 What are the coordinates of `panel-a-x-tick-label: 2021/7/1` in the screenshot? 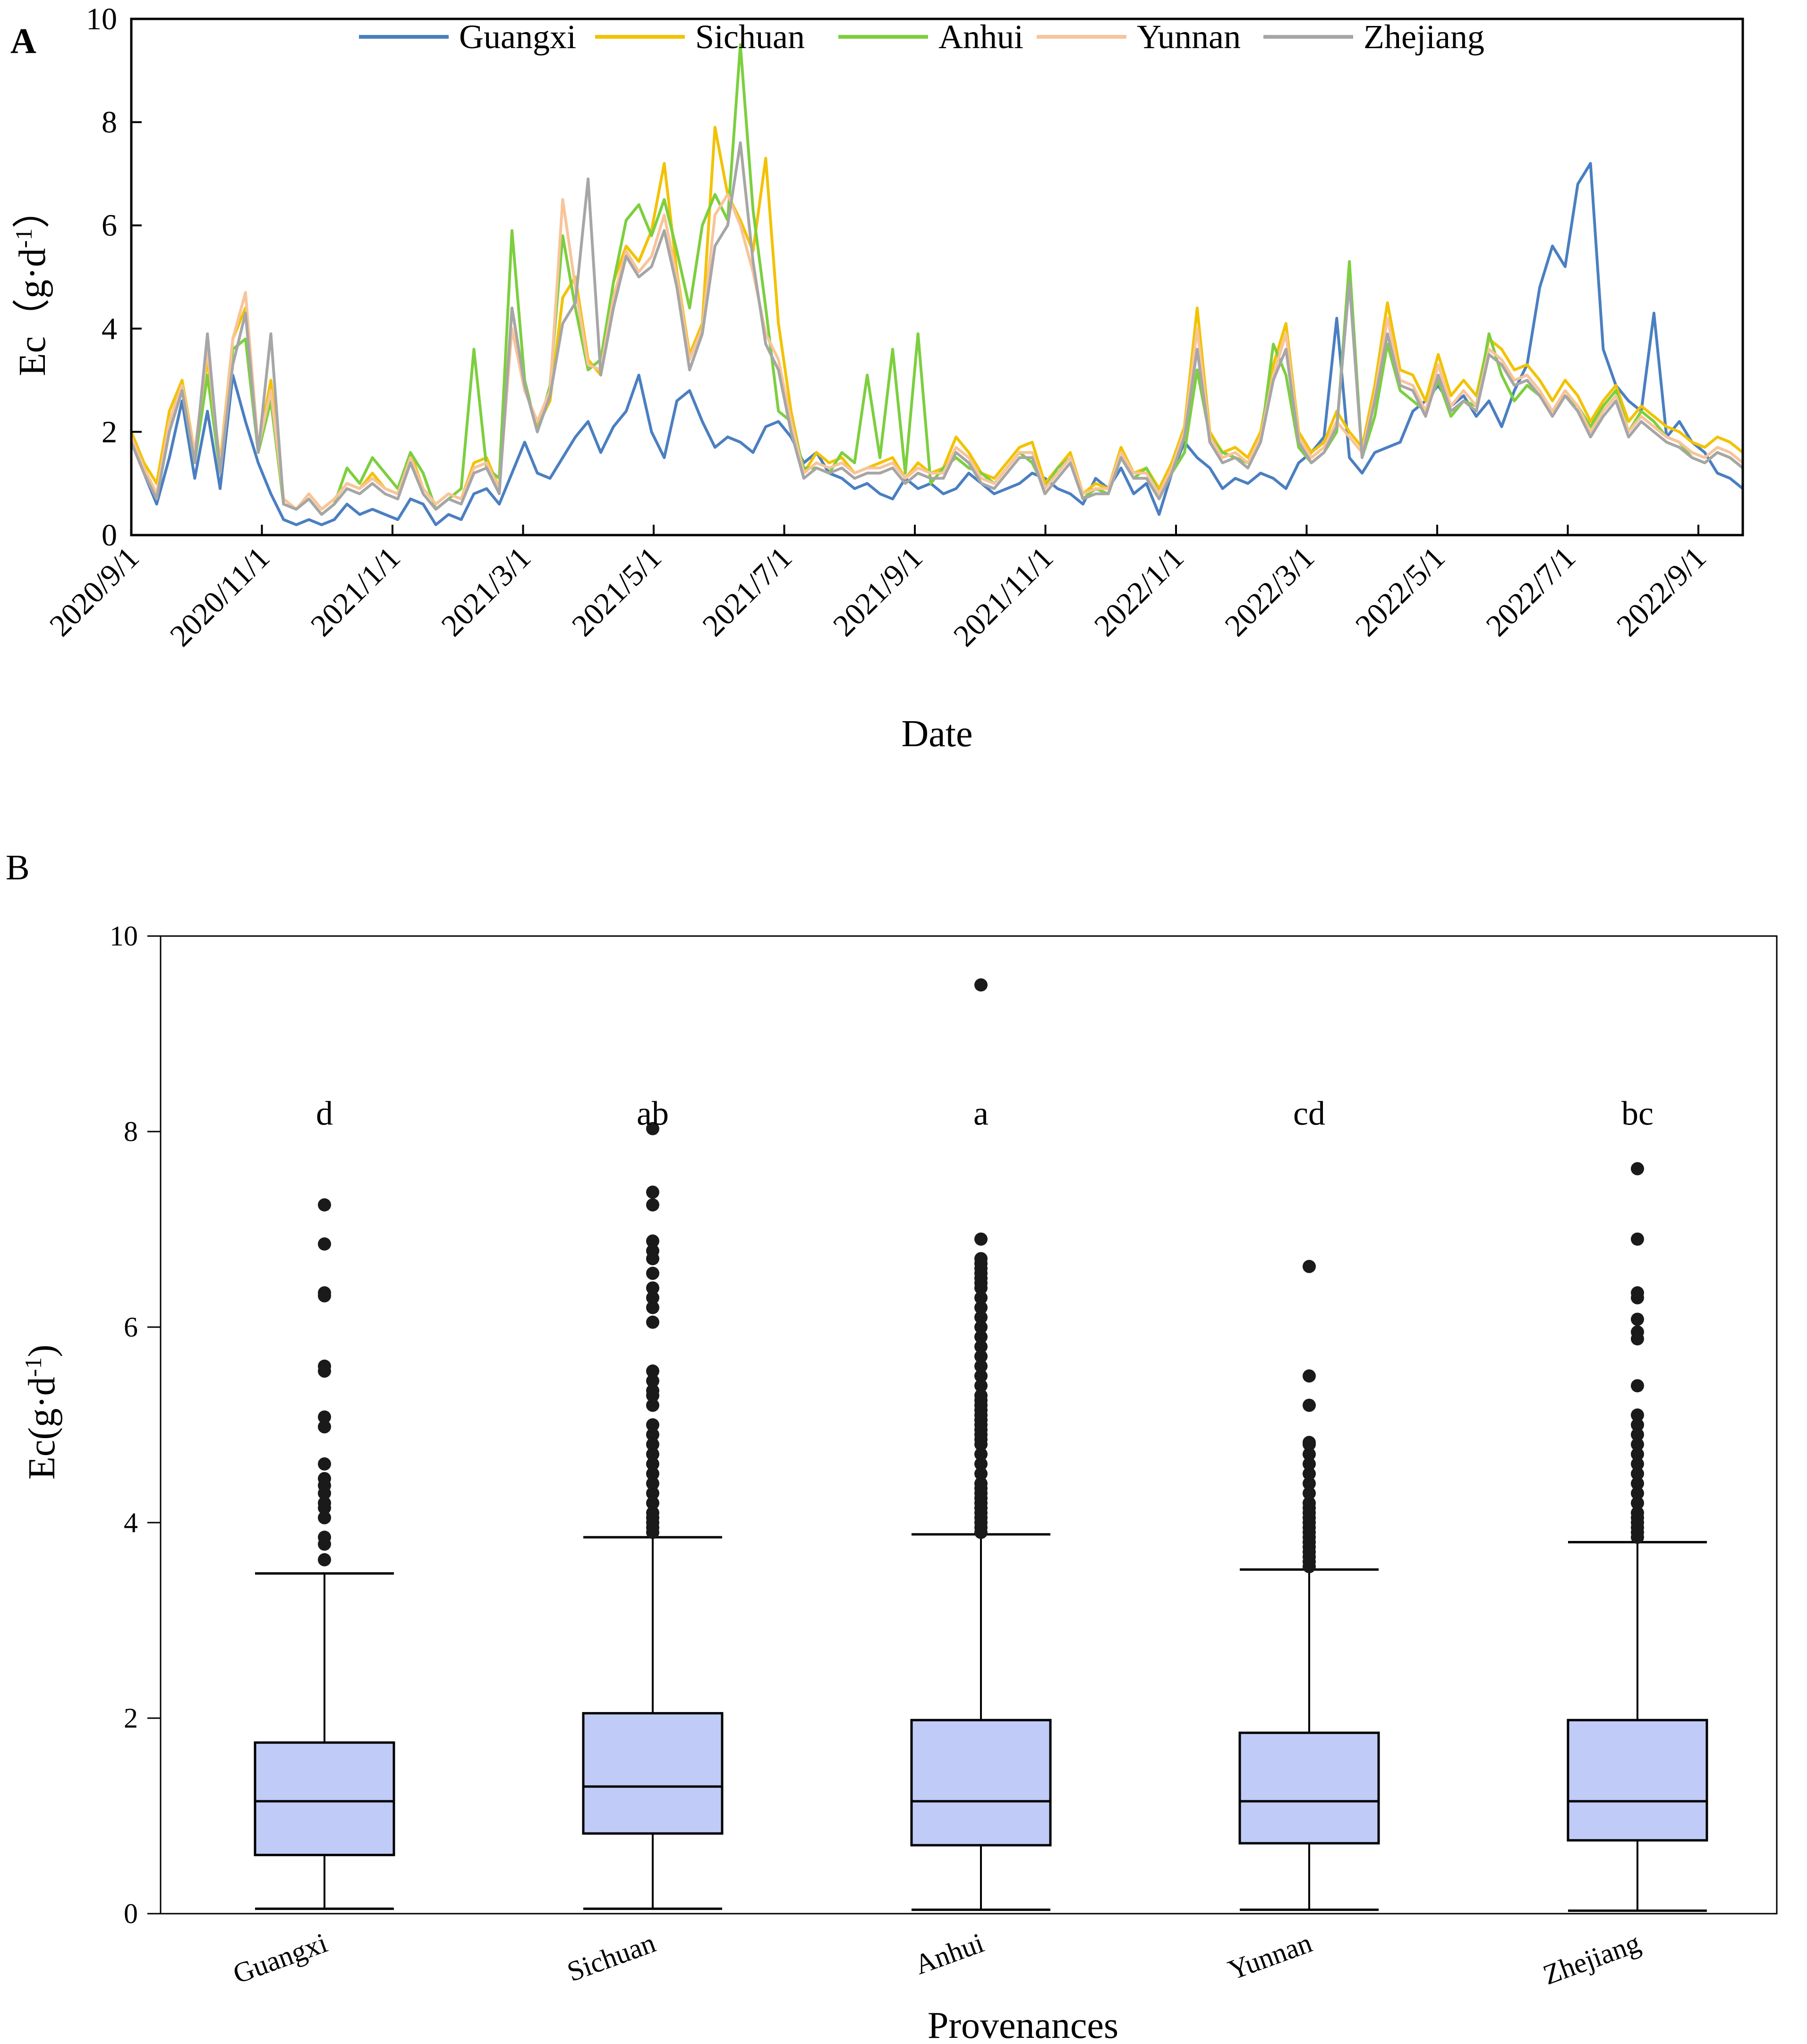 It's located at (747, 591).